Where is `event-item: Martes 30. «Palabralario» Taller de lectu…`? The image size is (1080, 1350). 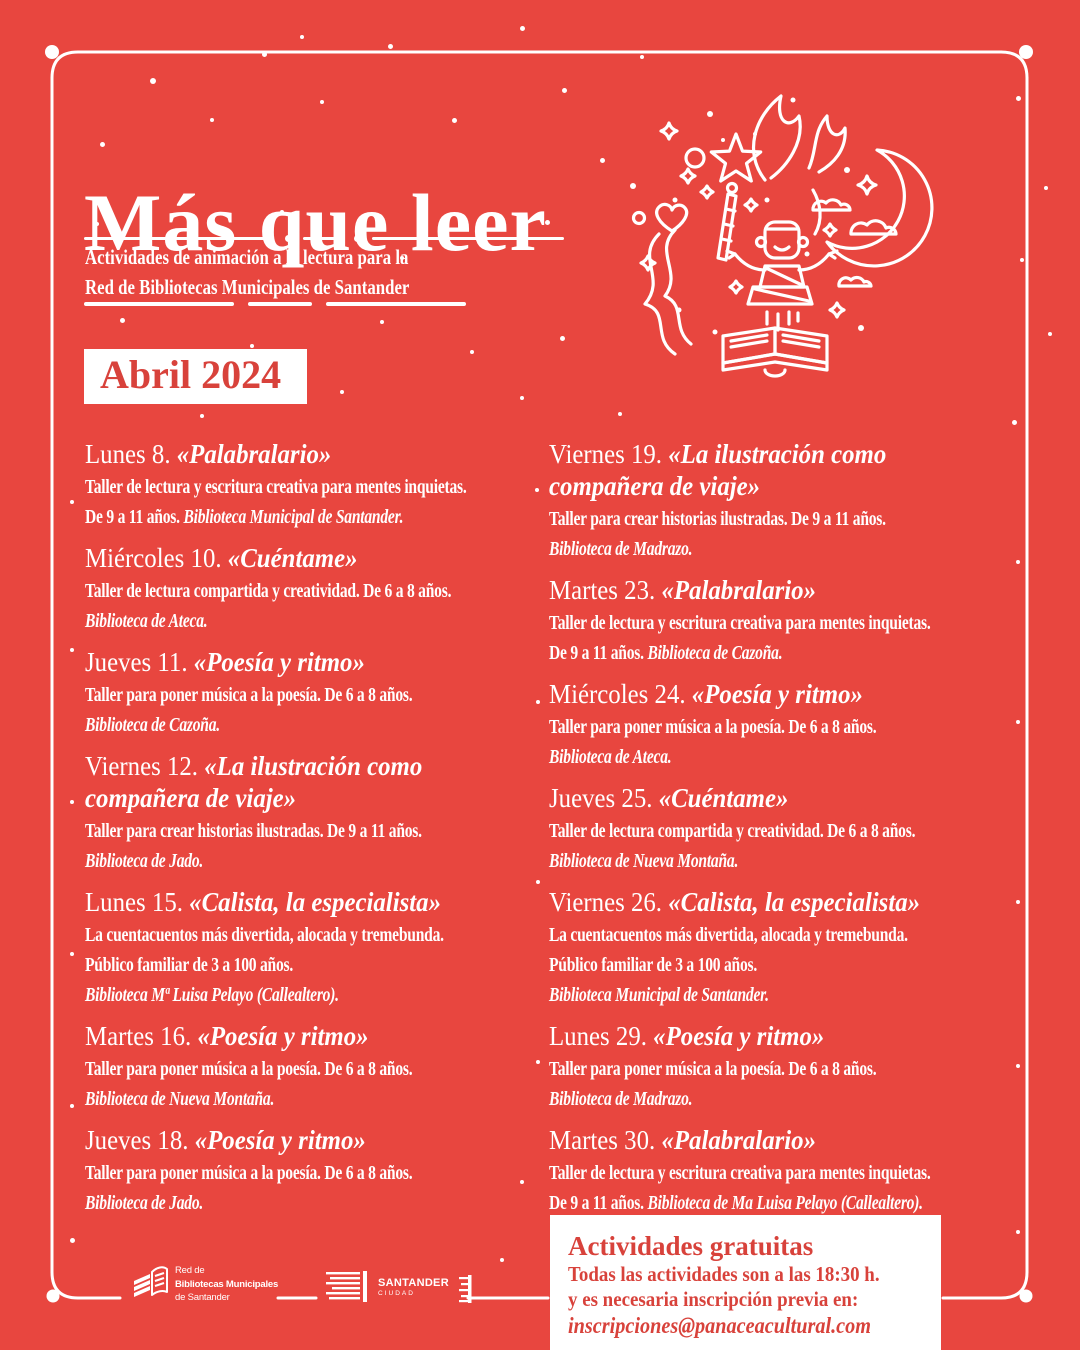 event-item: Martes 30. «Palabralario» Taller de lectu… is located at coordinates (789, 1171).